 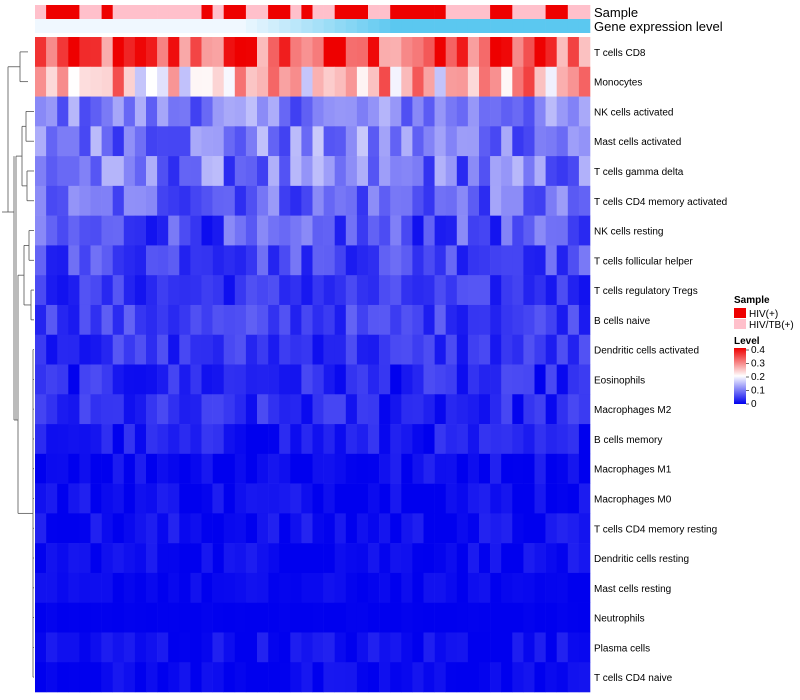 What do you see at coordinates (658, 26) in the screenshot?
I see `gene-track-label: Gene expression level` at bounding box center [658, 26].